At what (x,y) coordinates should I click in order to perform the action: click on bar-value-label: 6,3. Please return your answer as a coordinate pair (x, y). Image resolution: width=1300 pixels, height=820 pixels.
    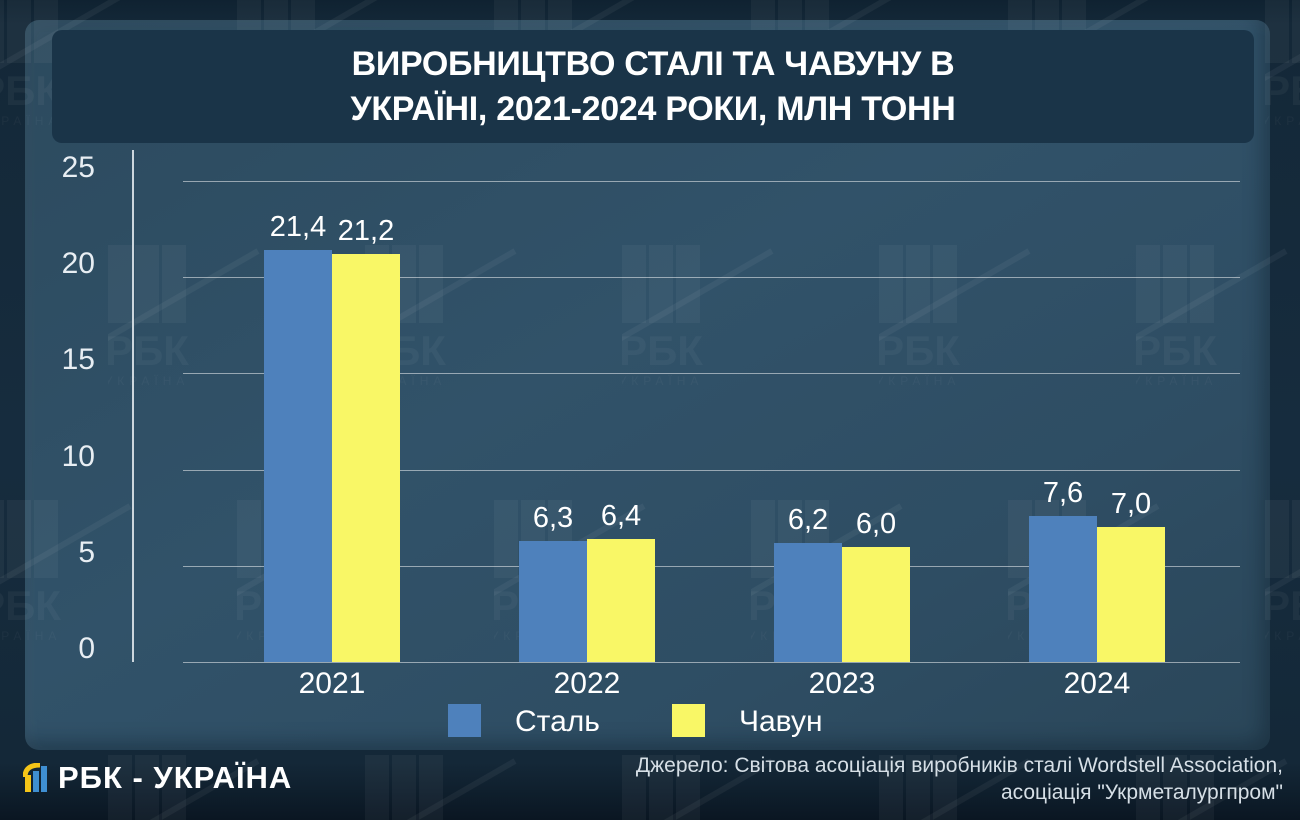
    Looking at the image, I should click on (553, 517).